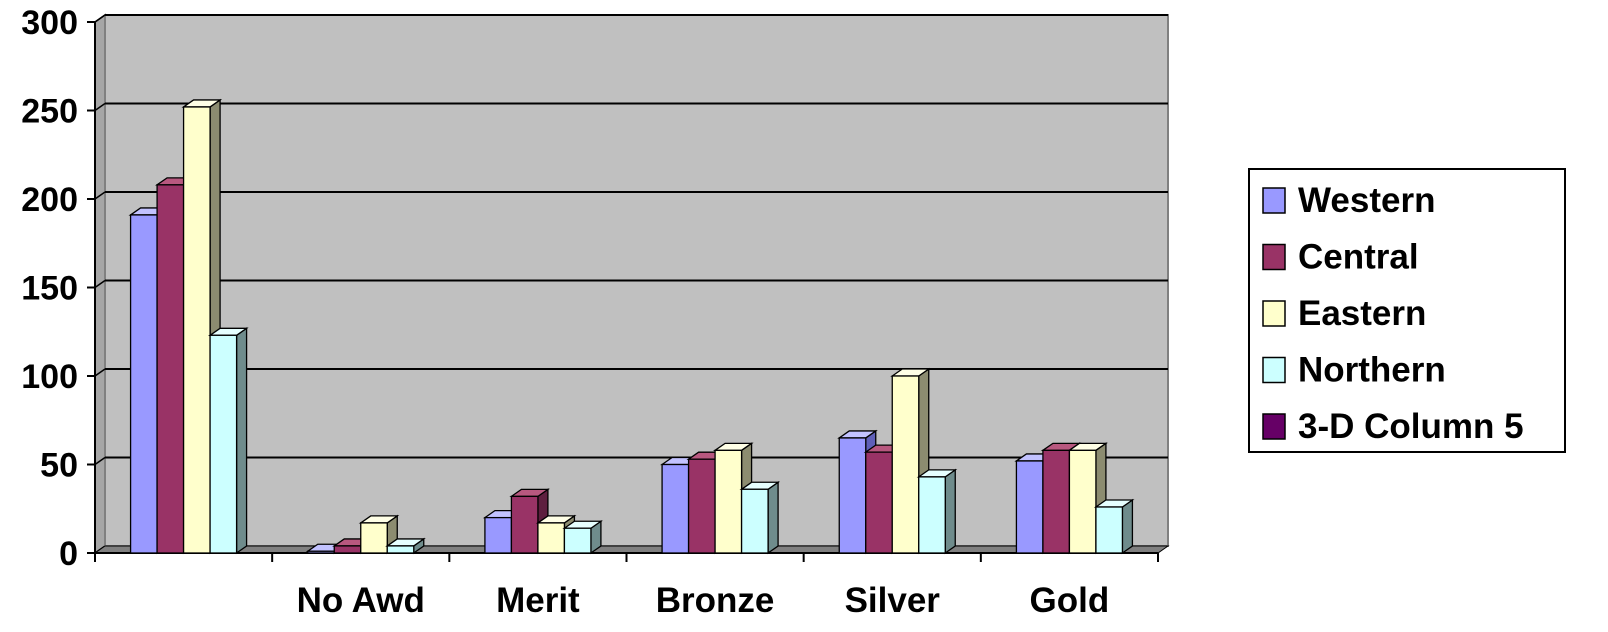  Describe the element at coordinates (893, 600) in the screenshot. I see `x-category-label: Silver` at that location.